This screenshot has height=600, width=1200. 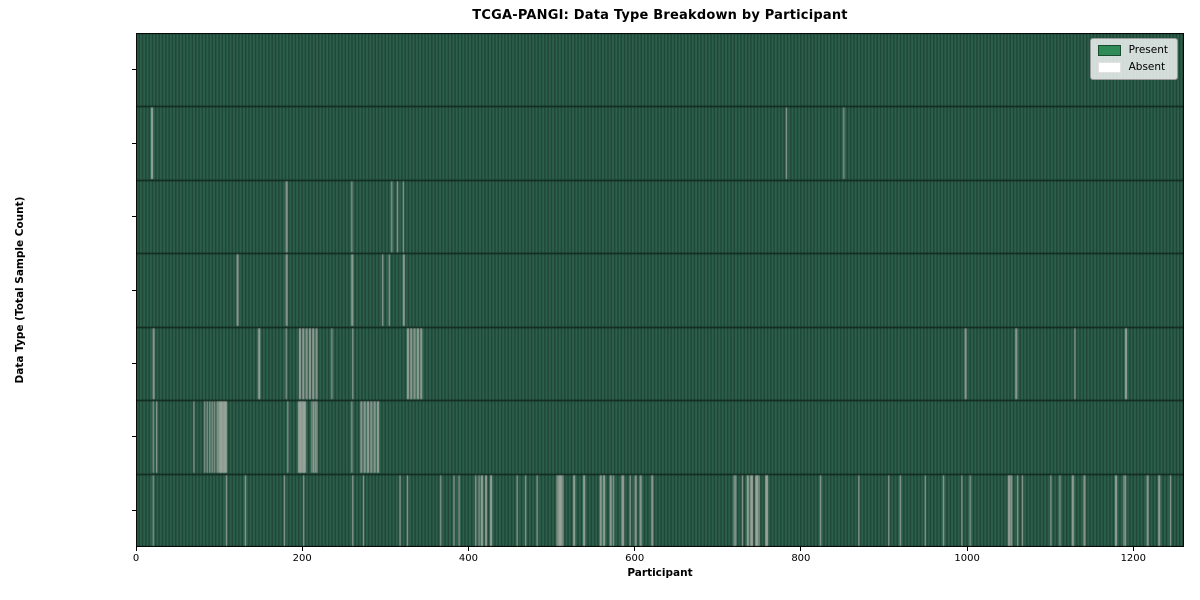 What do you see at coordinates (1109, 67) in the screenshot?
I see `legend-absent-swatch` at bounding box center [1109, 67].